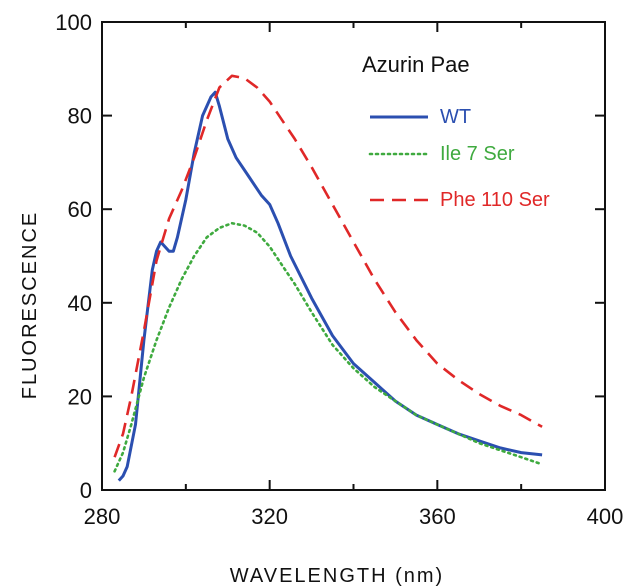 This screenshot has width=627, height=587. Describe the element at coordinates (456, 131) in the screenshot. I see `legend: Azurin Pae WT Ile 7 Ser Phe 110 Ser` at that location.